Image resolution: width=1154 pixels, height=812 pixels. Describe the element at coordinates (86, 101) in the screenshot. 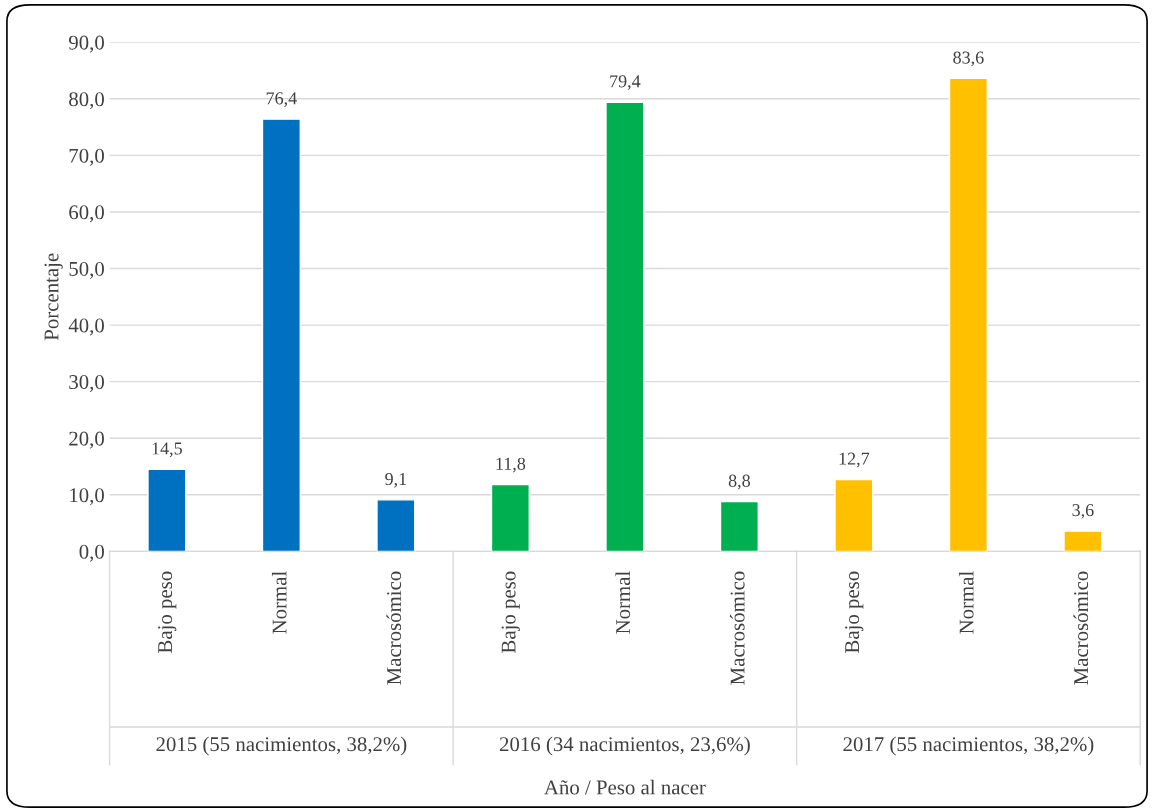

I see `y-tick-label: 80,0` at that location.